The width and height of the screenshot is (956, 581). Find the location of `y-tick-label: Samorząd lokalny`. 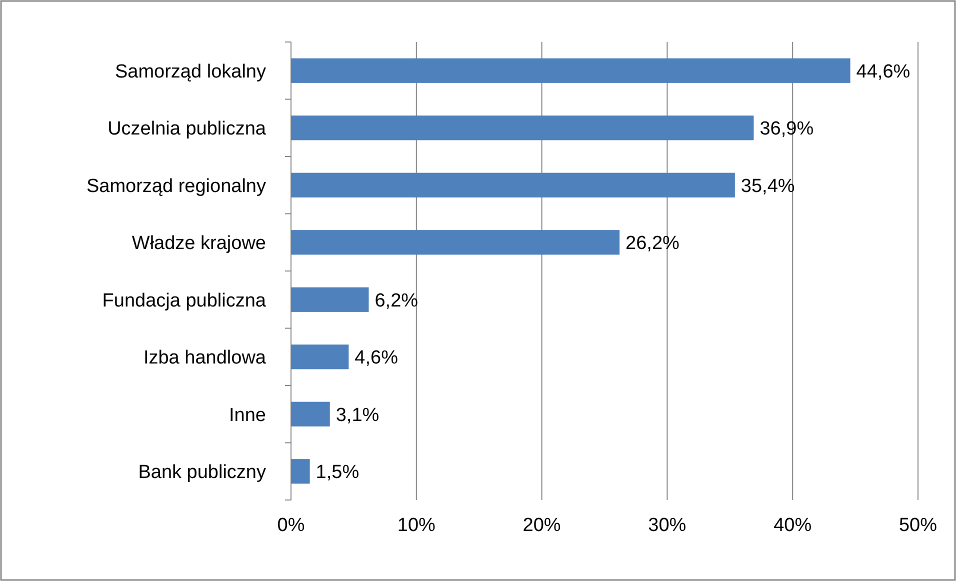

y-tick-label: Samorząd lokalny is located at coordinates (190, 71).